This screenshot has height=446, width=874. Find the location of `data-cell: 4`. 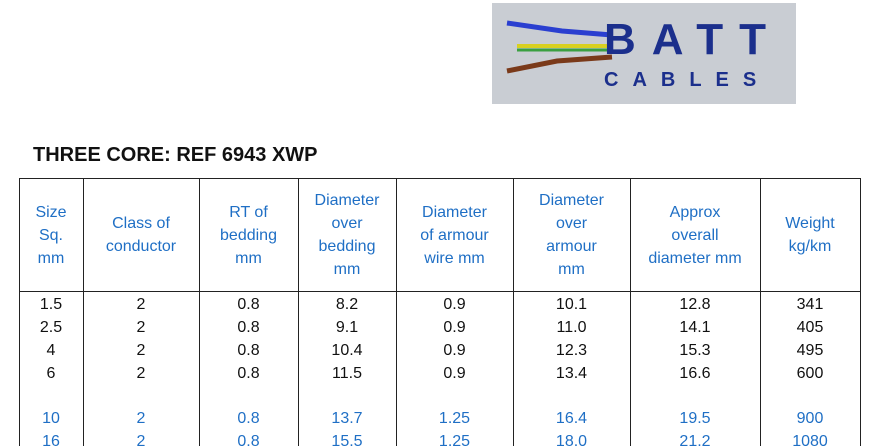

data-cell: 4 is located at coordinates (51, 350).